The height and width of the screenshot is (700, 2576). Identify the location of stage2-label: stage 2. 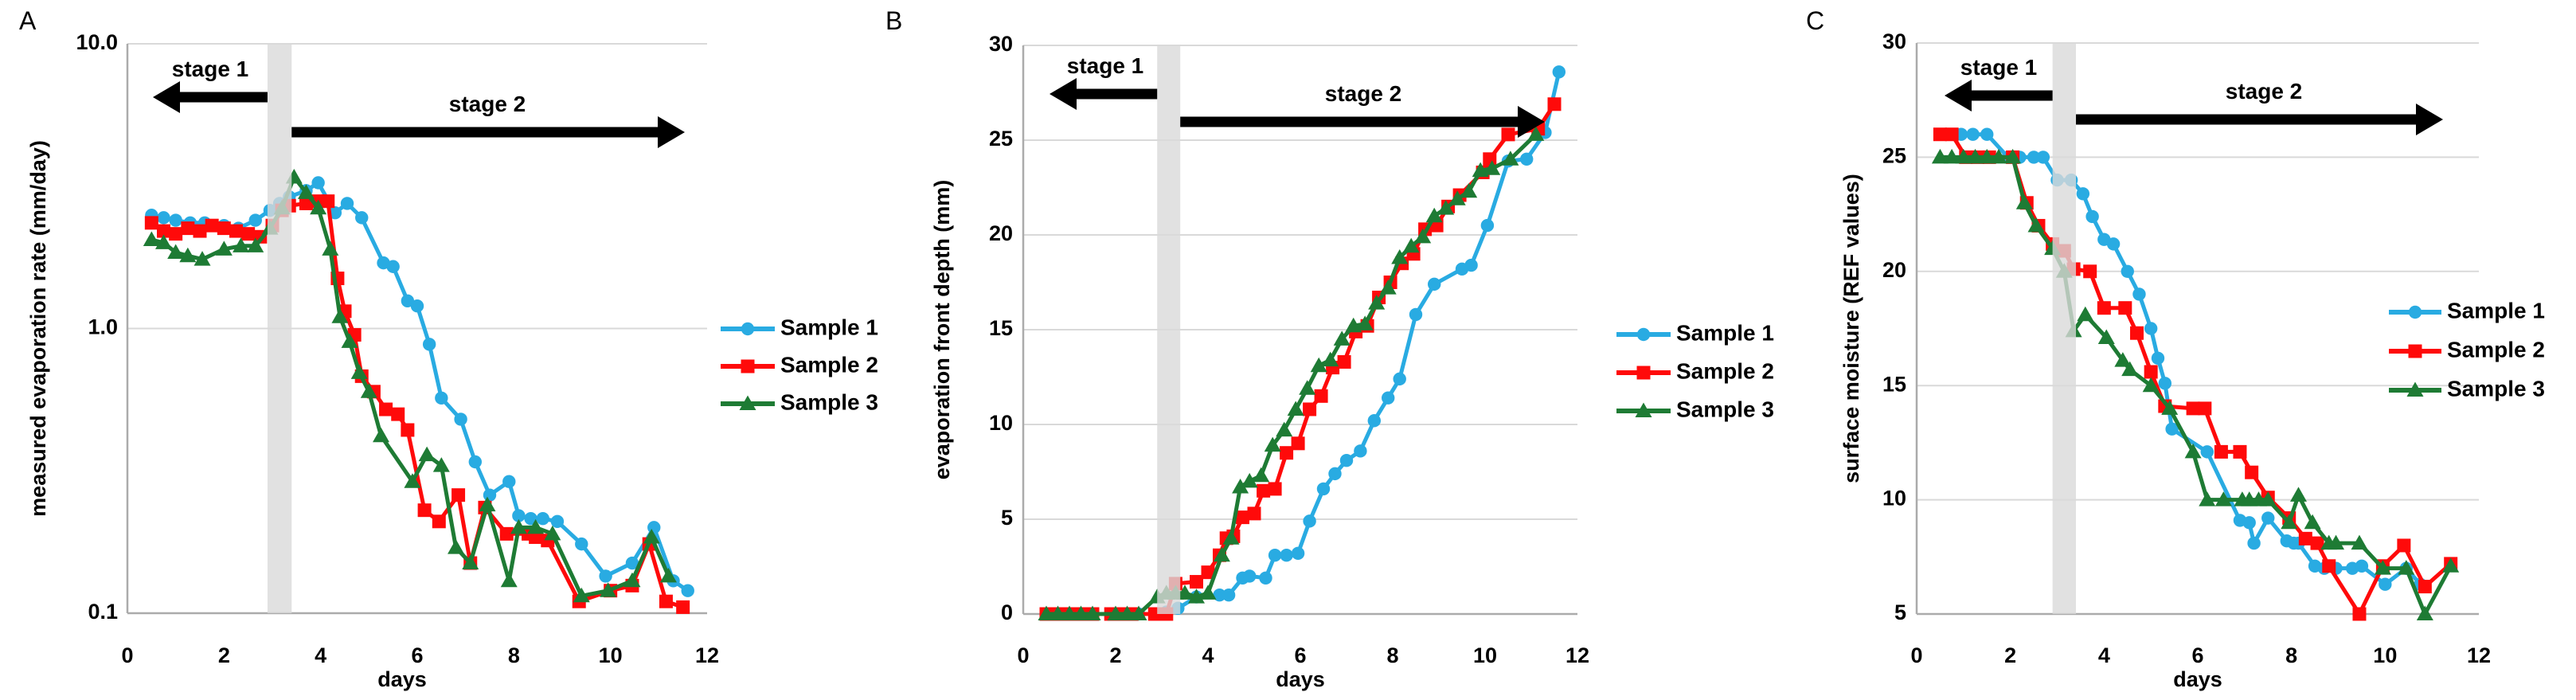
(2264, 91).